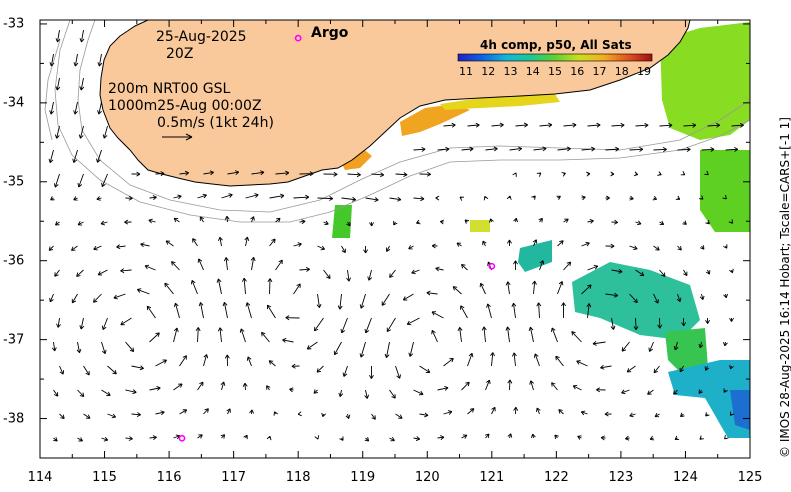  What do you see at coordinates (363, 477) in the screenshot?
I see `x-tick-label: 119` at bounding box center [363, 477].